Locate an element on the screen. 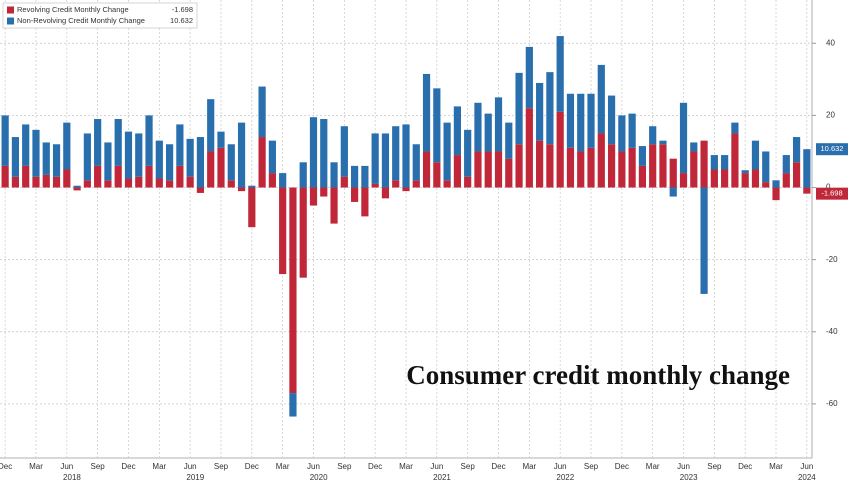 This screenshot has height=483, width=848. y-tick-label: 0 is located at coordinates (828, 187).